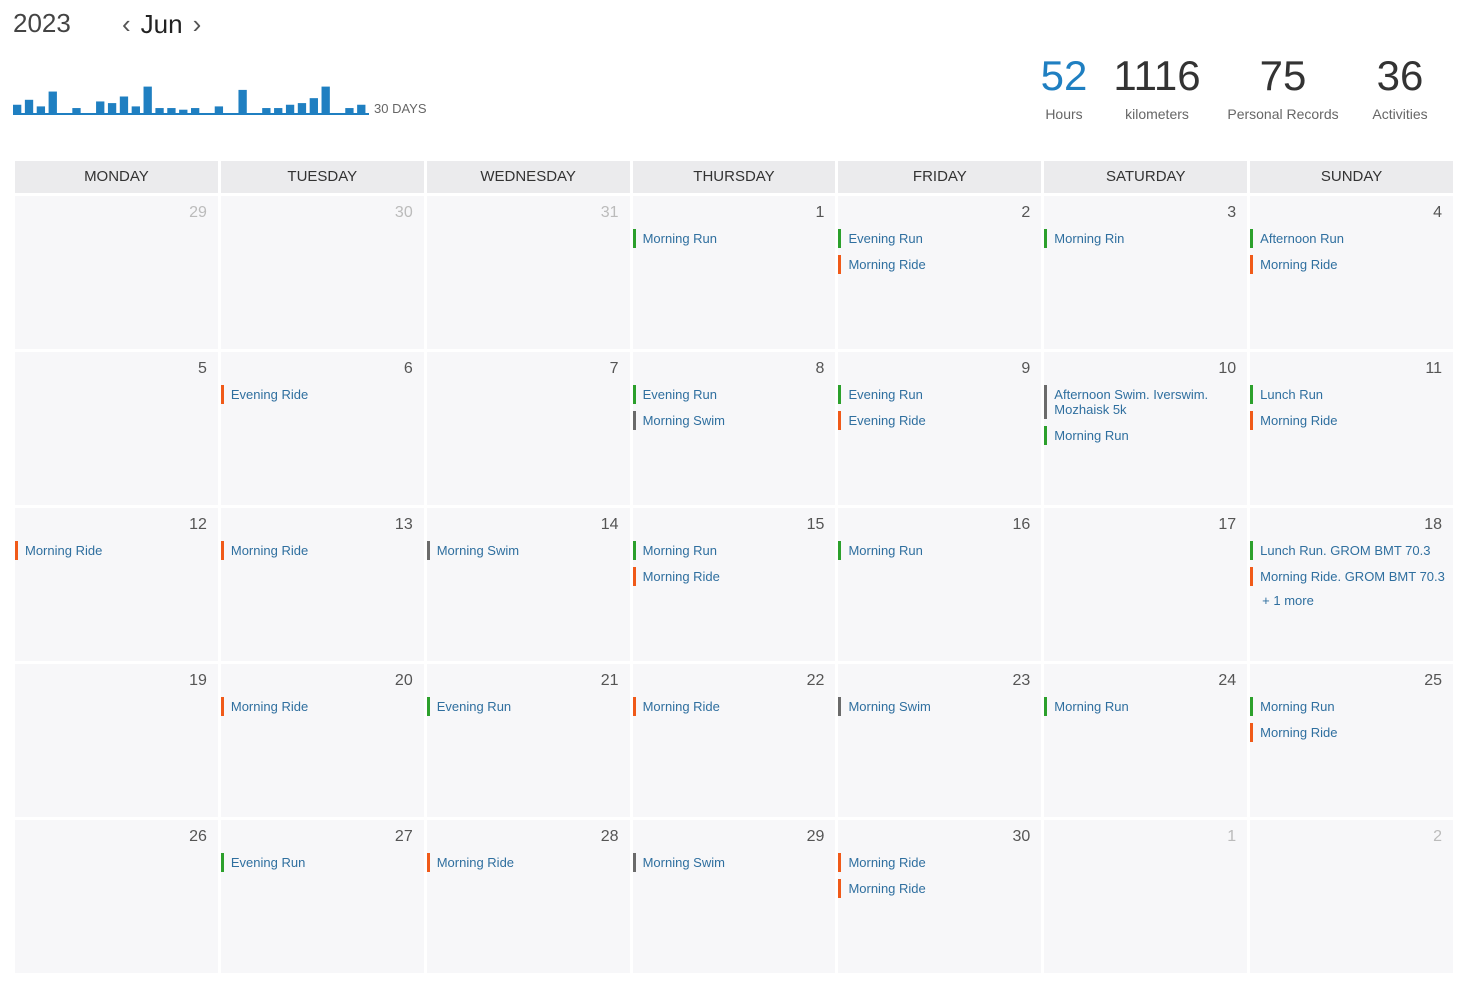 This screenshot has height=986, width=1460. I want to click on calendar-day: 30, so click(322, 272).